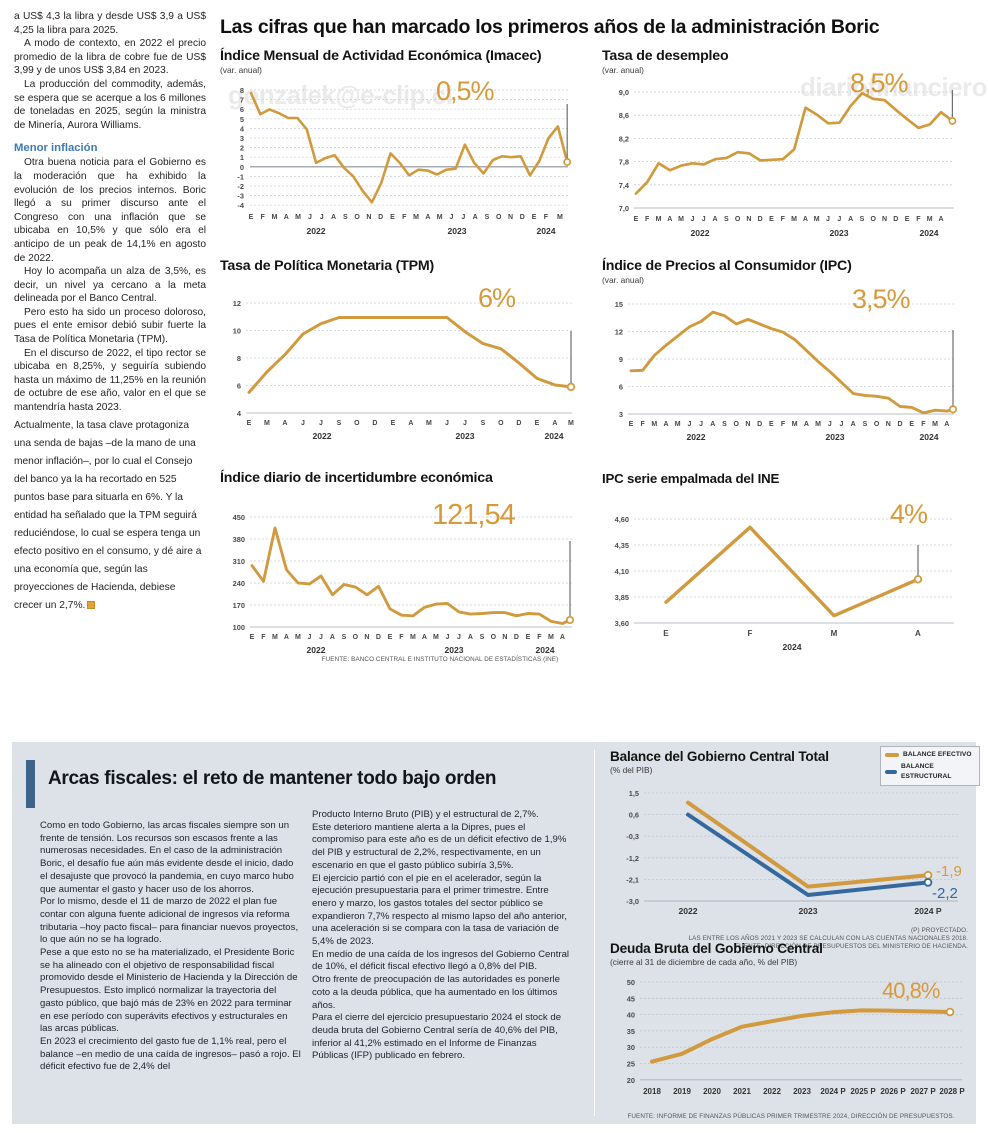 This screenshot has width=988, height=1133. I want to click on chart-title: Balance del Gobierno Central Total, so click(719, 756).